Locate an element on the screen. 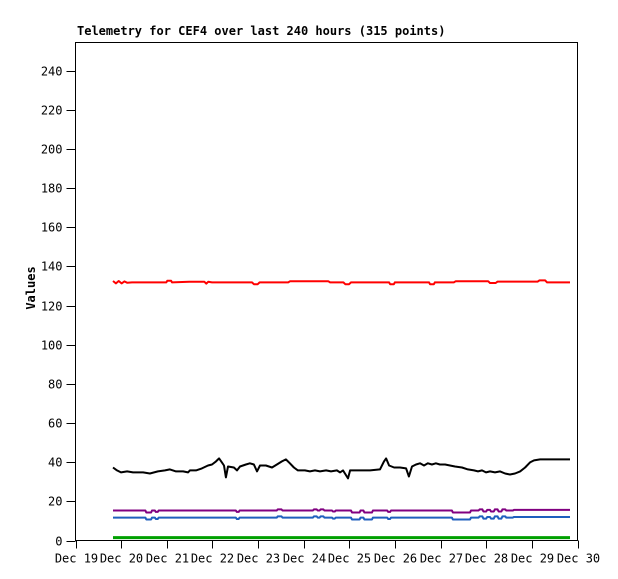  x-axis-tick-label: Dec 21 is located at coordinates (167, 559).